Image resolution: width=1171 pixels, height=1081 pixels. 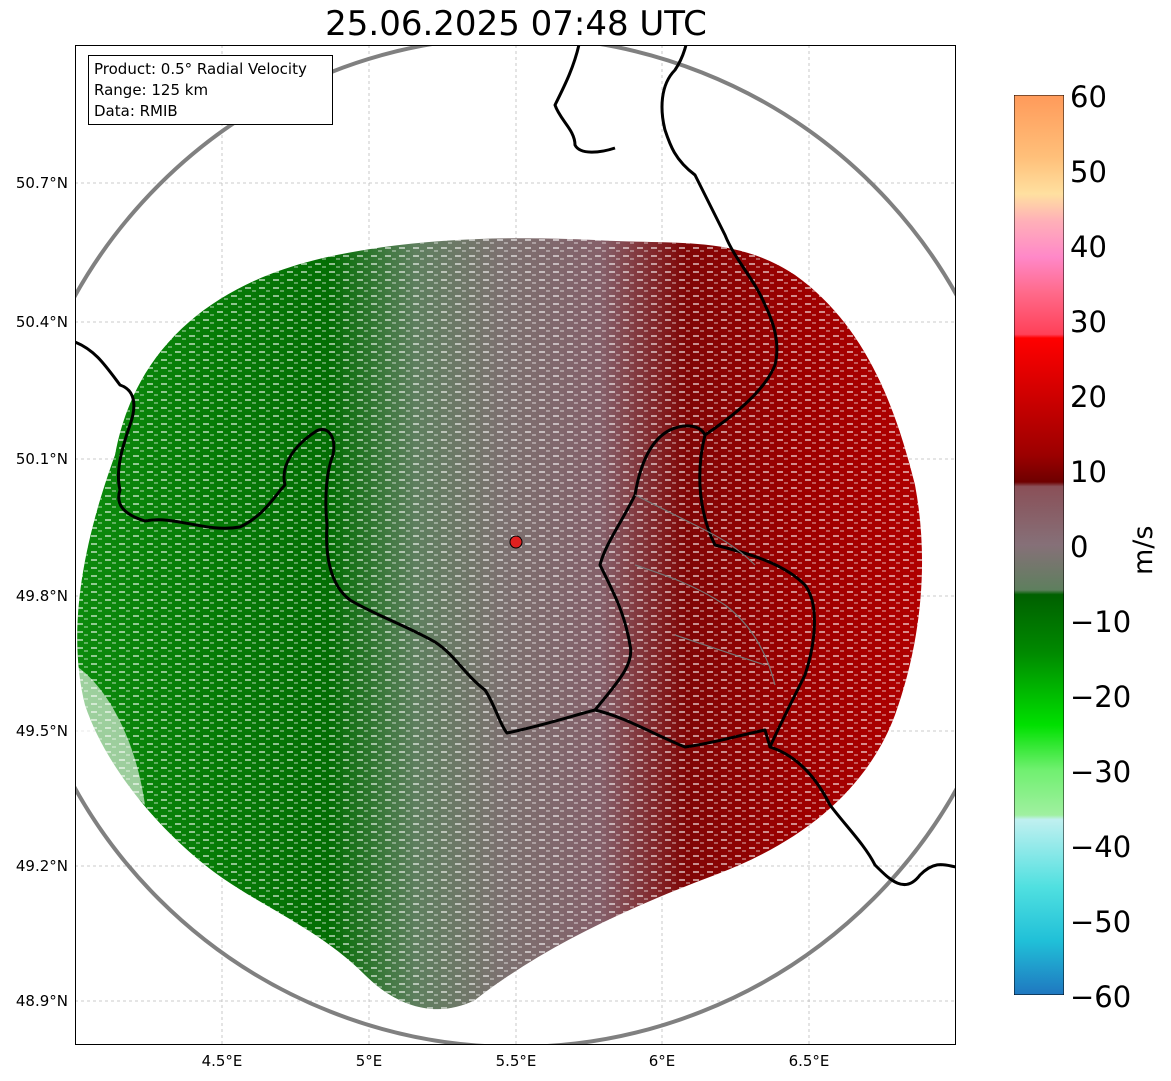 What do you see at coordinates (1088, 322) in the screenshot?
I see `colorbar-tick-label: 30` at bounding box center [1088, 322].